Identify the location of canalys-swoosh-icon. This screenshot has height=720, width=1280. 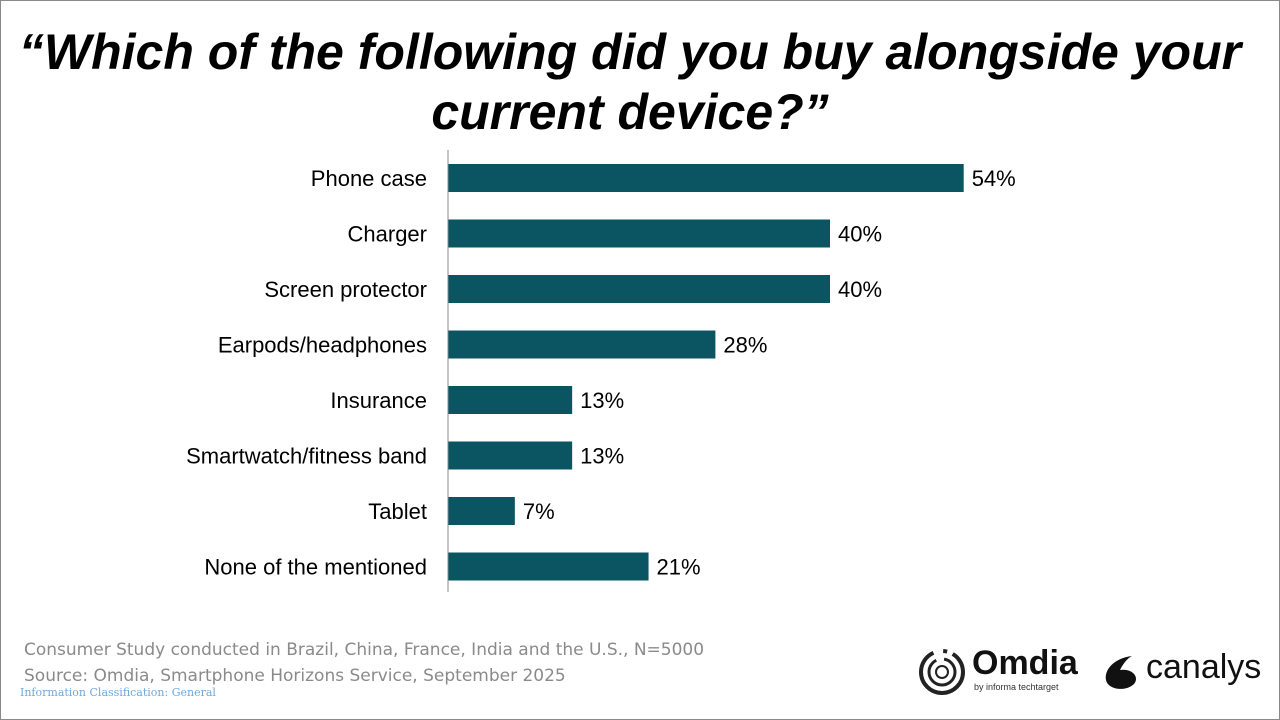
(1121, 672).